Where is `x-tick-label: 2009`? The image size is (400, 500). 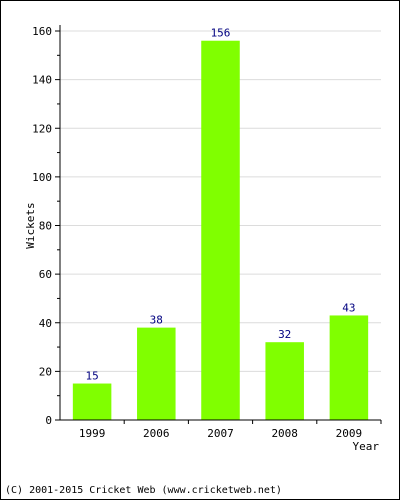
x-tick-label: 2009 is located at coordinates (349, 433).